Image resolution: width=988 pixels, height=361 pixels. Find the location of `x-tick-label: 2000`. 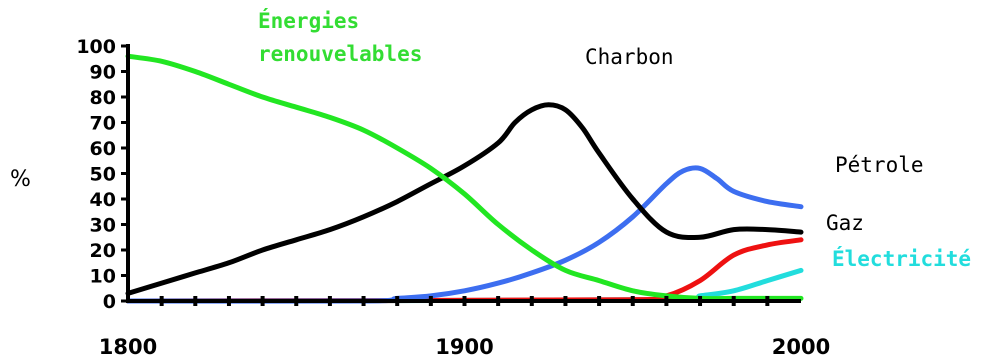

x-tick-label: 2000 is located at coordinates (801, 347).